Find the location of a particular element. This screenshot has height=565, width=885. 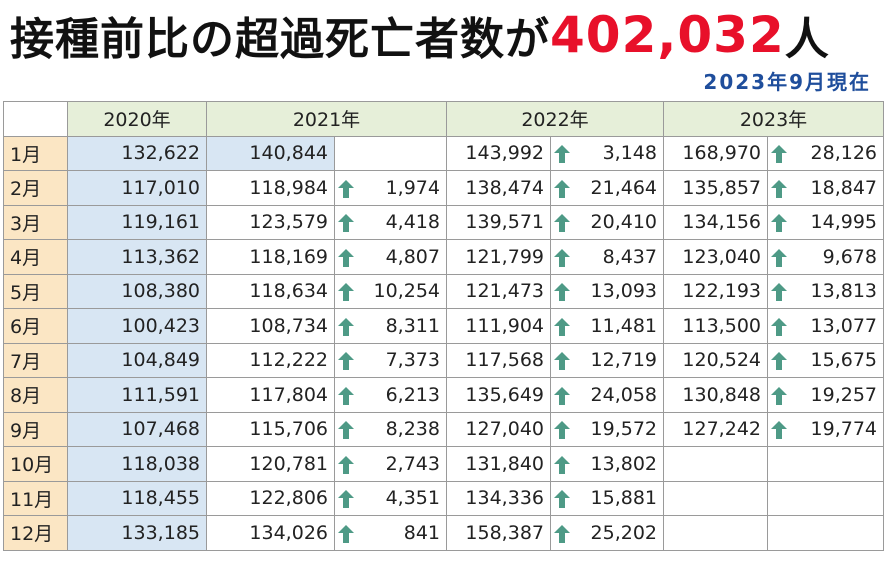

diff-2022-cell-text: 8,437 is located at coordinates (629, 256).